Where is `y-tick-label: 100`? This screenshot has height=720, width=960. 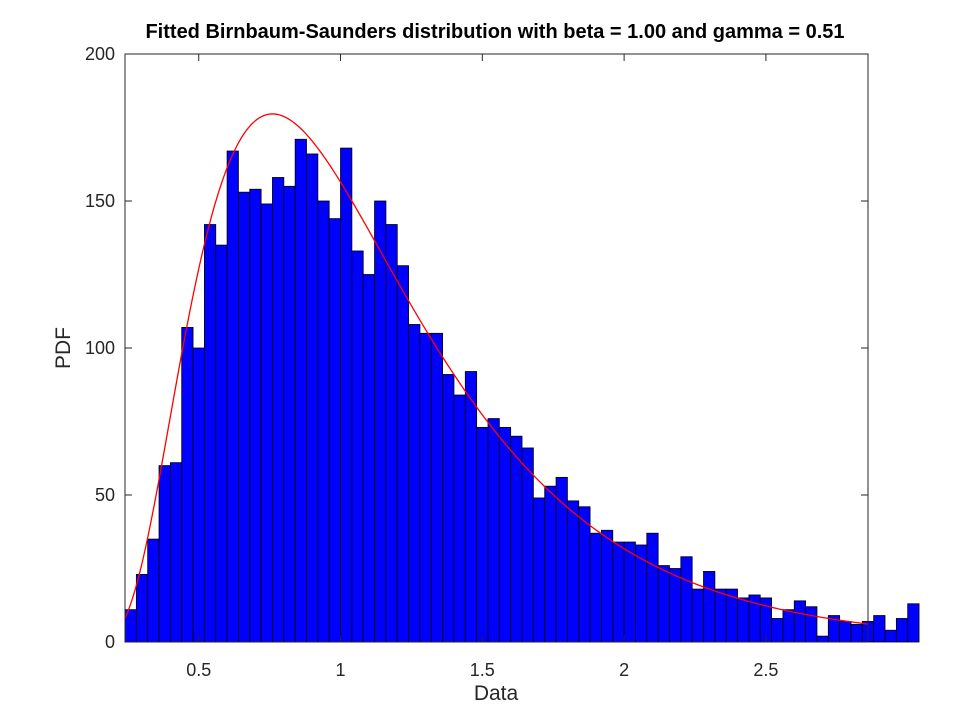 y-tick-label: 100 is located at coordinates (100, 348).